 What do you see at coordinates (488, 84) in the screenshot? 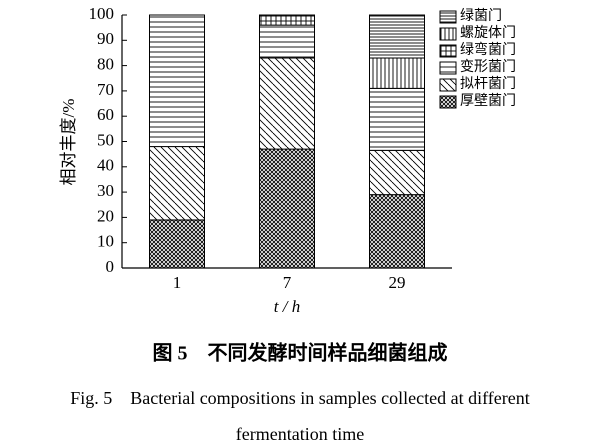
I see `legend-label: 拟杆菌门` at bounding box center [488, 84].